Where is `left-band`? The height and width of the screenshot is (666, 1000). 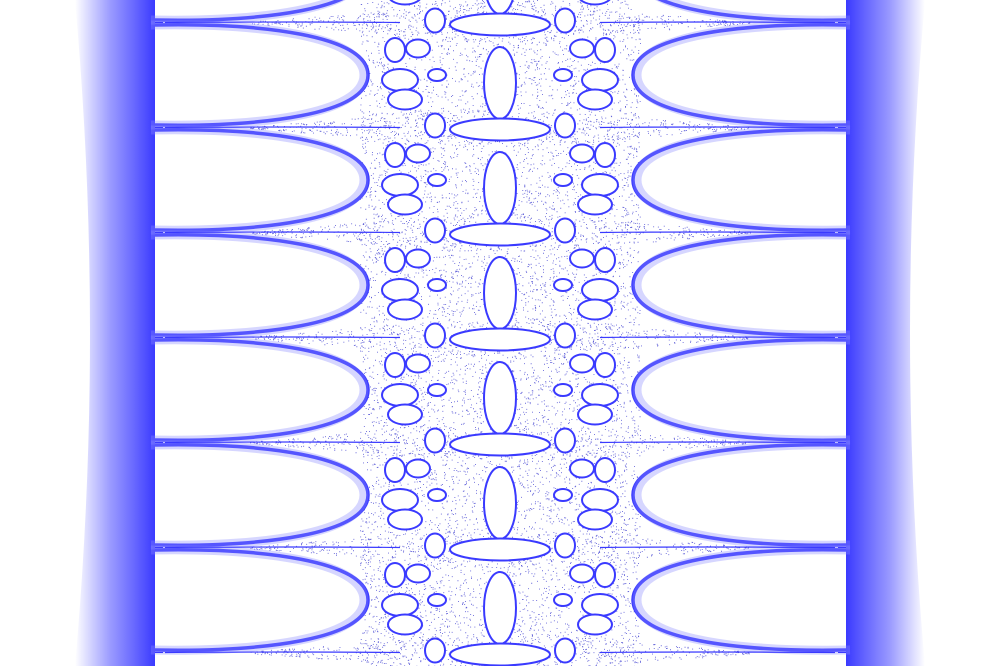 left-band is located at coordinates (115, 333).